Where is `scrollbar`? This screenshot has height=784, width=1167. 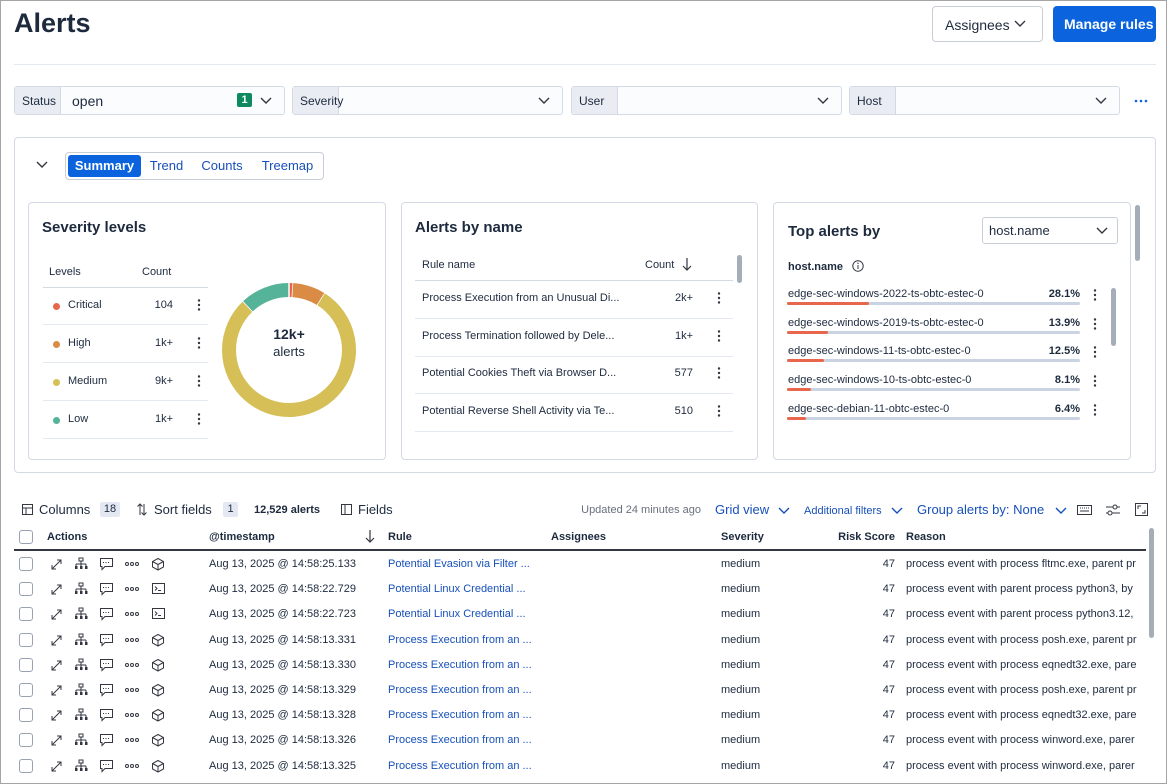
scrollbar is located at coordinates (1151, 583).